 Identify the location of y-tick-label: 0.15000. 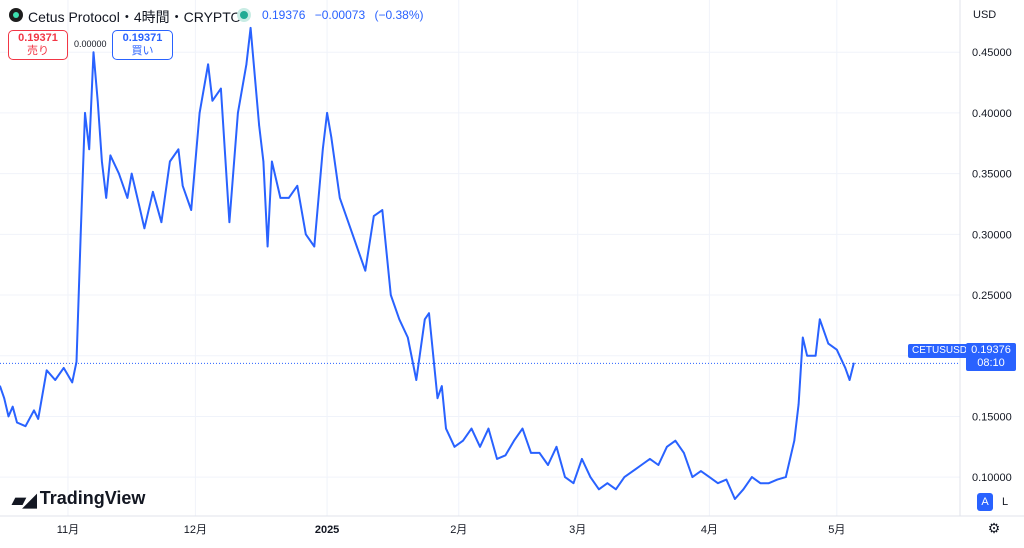
(992, 417).